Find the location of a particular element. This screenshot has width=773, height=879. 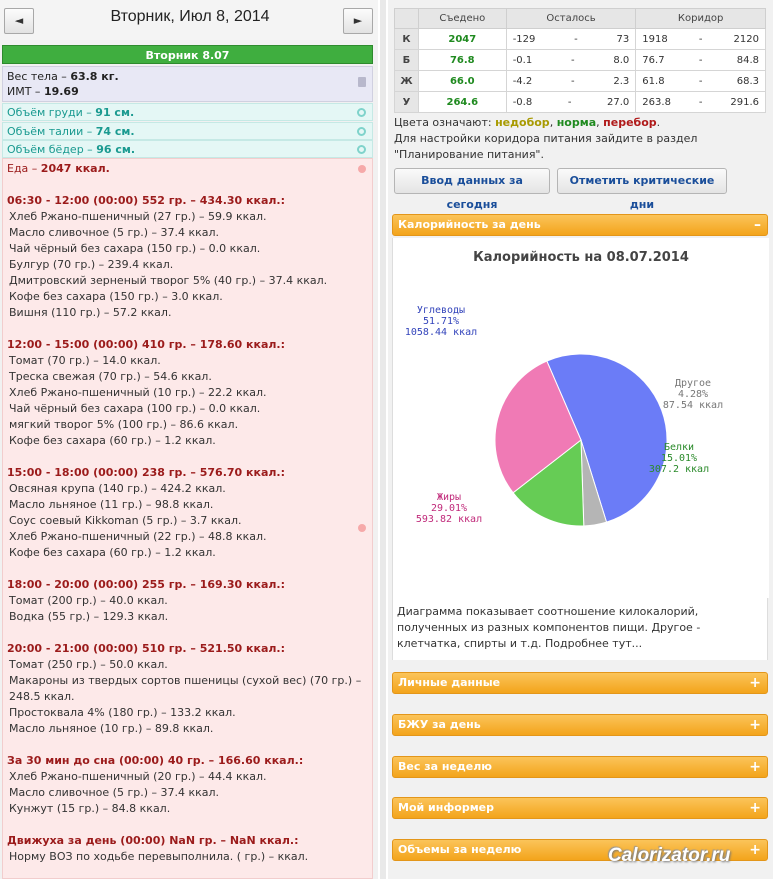

bmi-row: ИМТ – 19.69 is located at coordinates (187, 91).